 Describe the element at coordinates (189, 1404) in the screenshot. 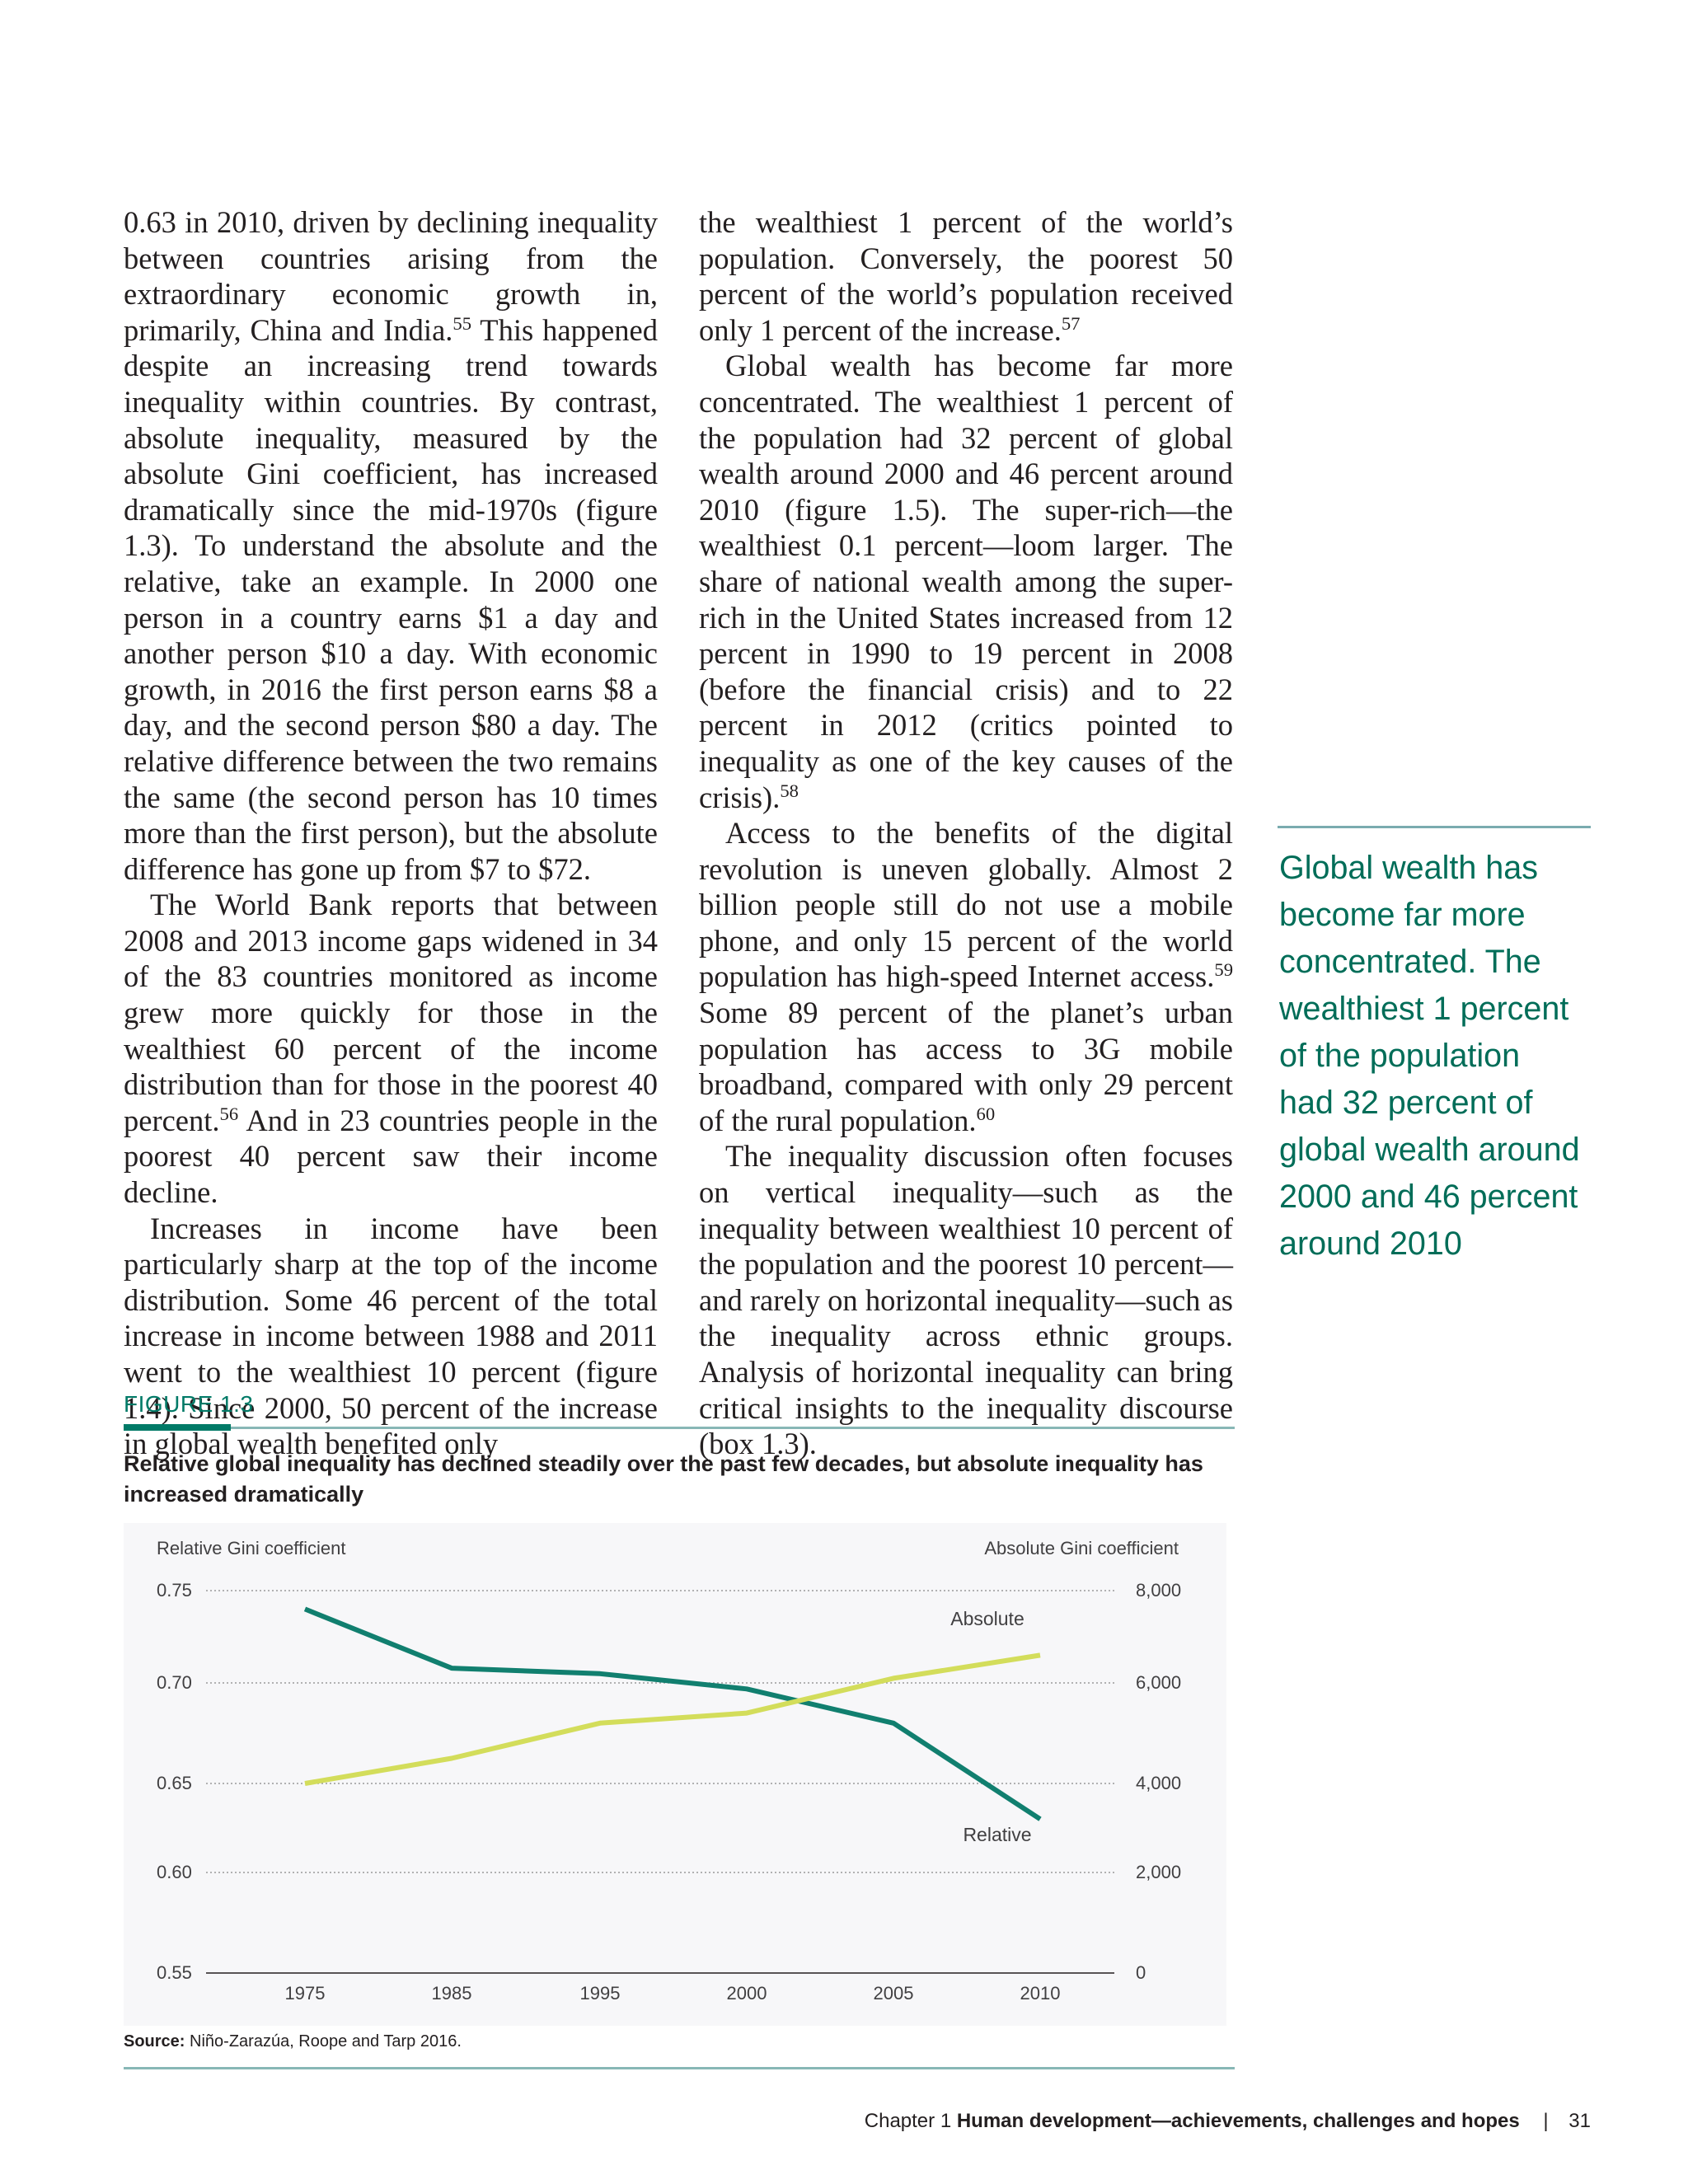

I see `figure-label: FIGURE 1.3` at that location.